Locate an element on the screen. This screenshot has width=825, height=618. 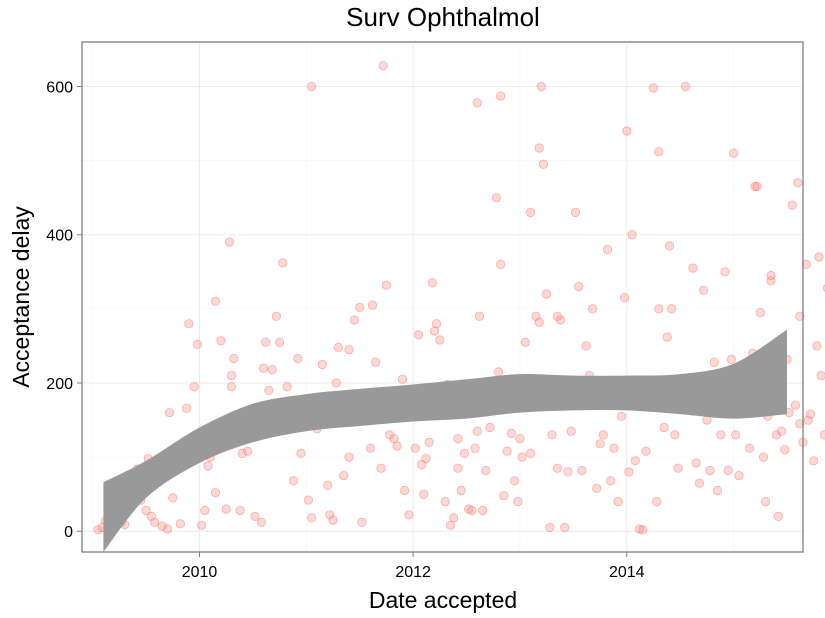
y-tick-label: 400 is located at coordinates (59, 236).